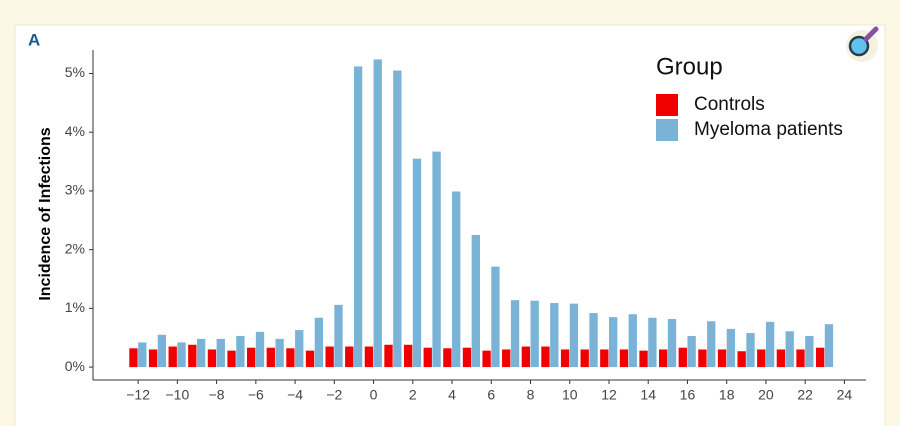  I want to click on x-tick-label: 12, so click(609, 395).